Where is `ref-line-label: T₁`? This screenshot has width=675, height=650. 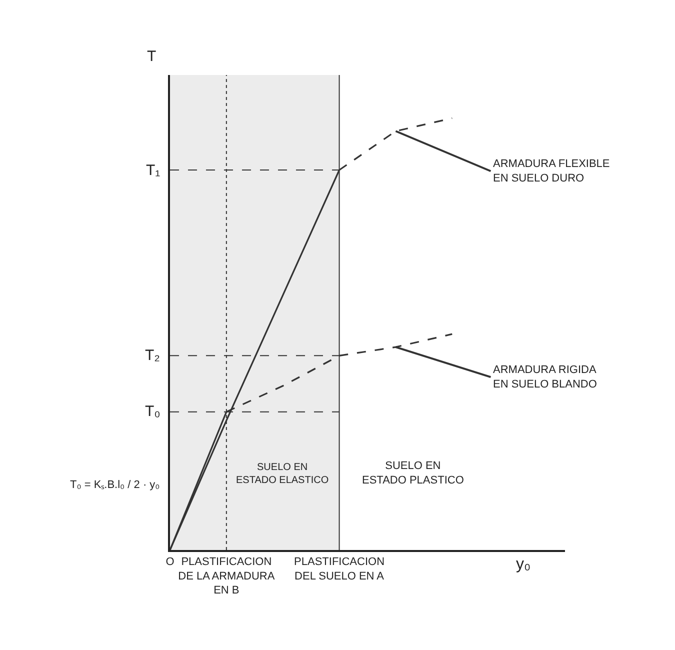 ref-line-label: T₁ is located at coordinates (153, 170).